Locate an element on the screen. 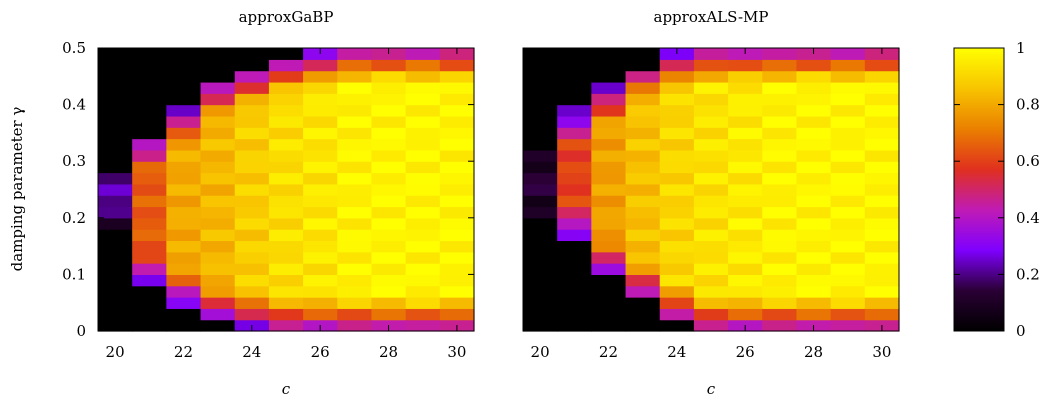 This screenshot has width=1042, height=400. x-axis-label: c is located at coordinates (286, 389).